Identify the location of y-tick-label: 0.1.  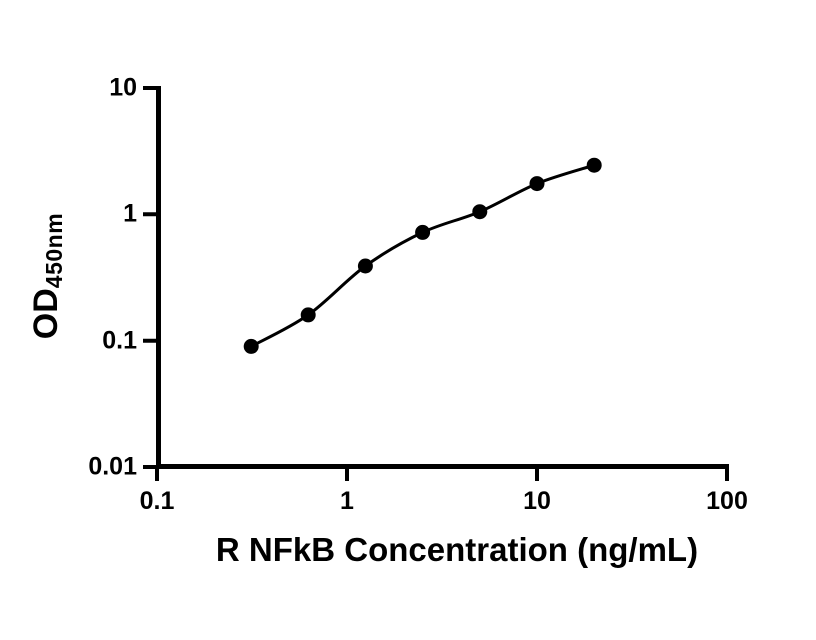
(119, 340).